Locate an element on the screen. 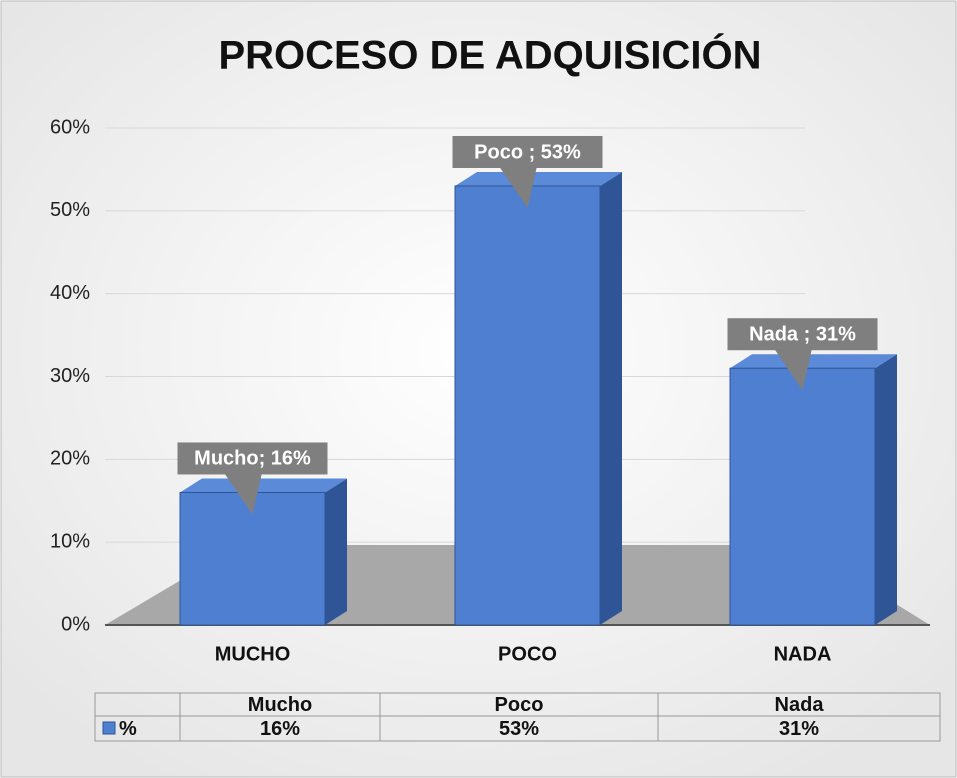 The width and height of the screenshot is (957, 778). x-tick-label: MUCHO is located at coordinates (253, 654).